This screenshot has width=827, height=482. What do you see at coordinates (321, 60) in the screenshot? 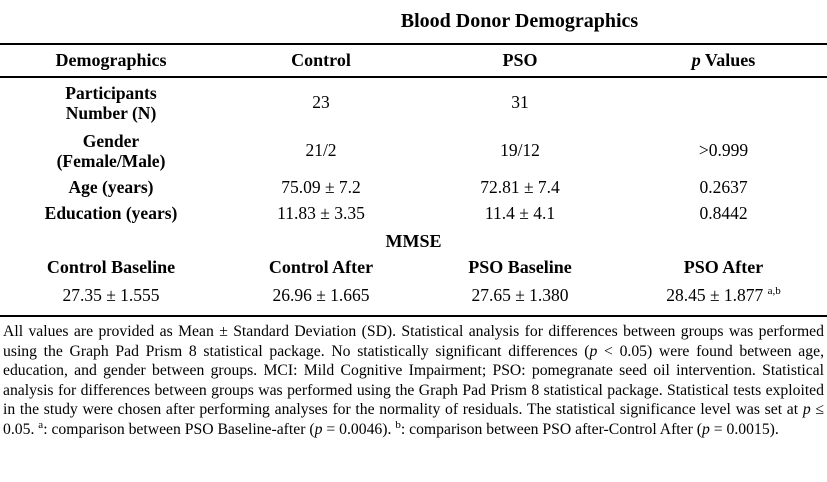
I see `col-header-control: Control` at bounding box center [321, 60].